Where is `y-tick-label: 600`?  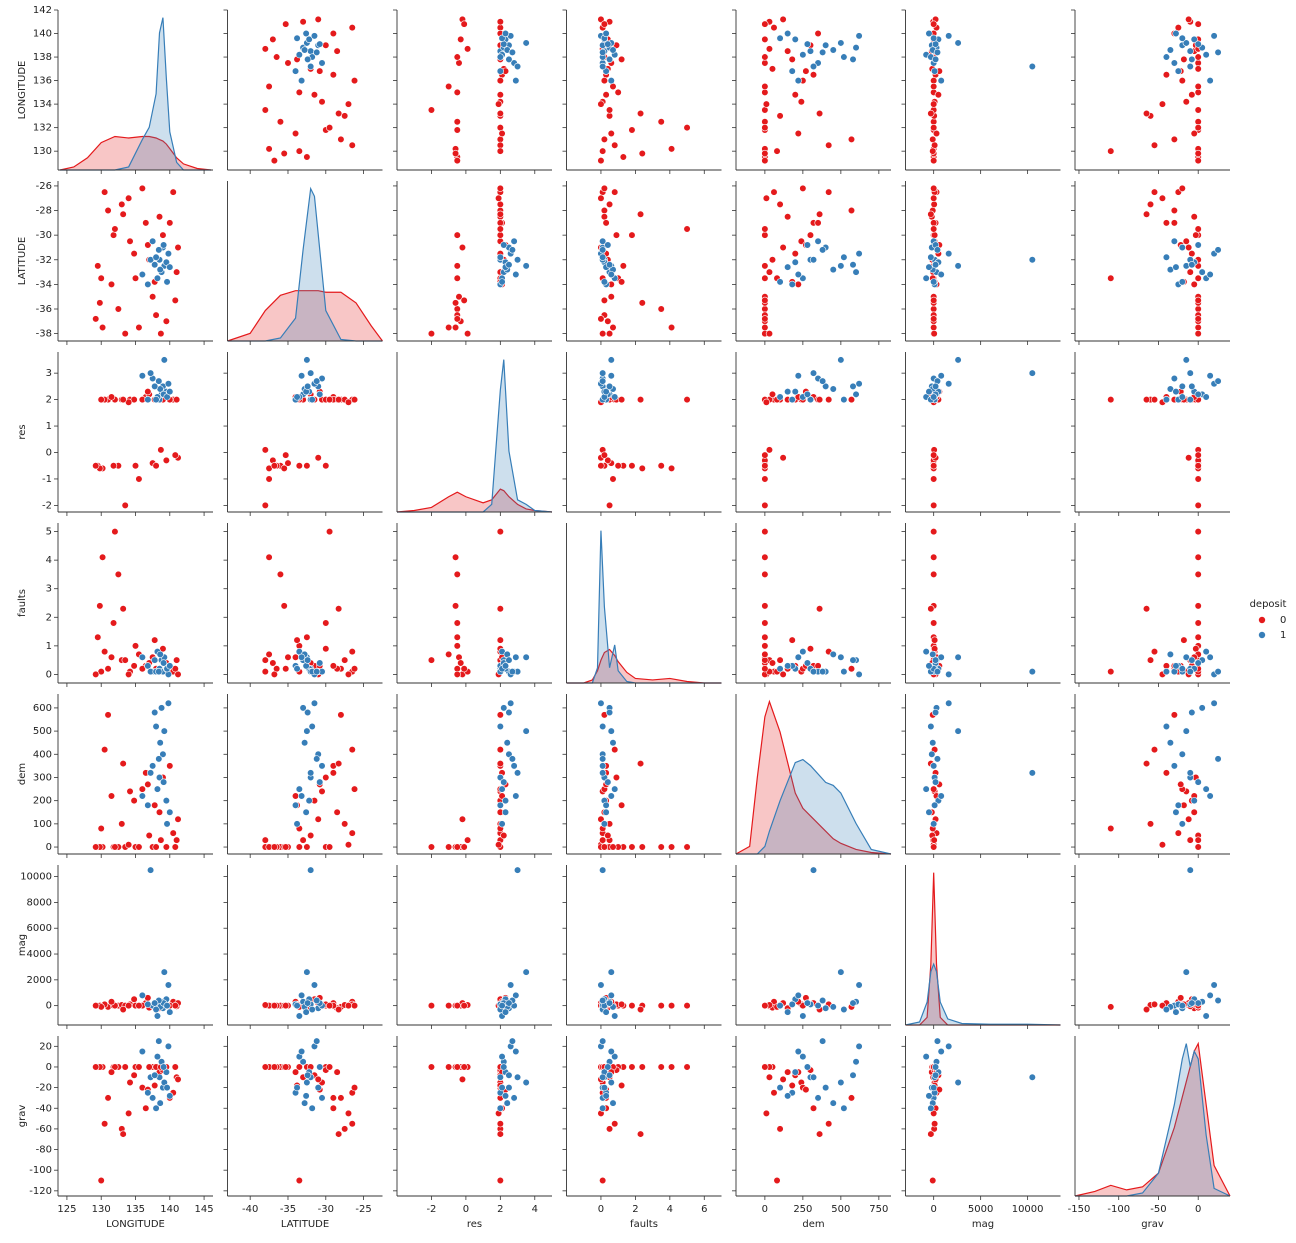
y-tick-label: 600 is located at coordinates (42, 708).